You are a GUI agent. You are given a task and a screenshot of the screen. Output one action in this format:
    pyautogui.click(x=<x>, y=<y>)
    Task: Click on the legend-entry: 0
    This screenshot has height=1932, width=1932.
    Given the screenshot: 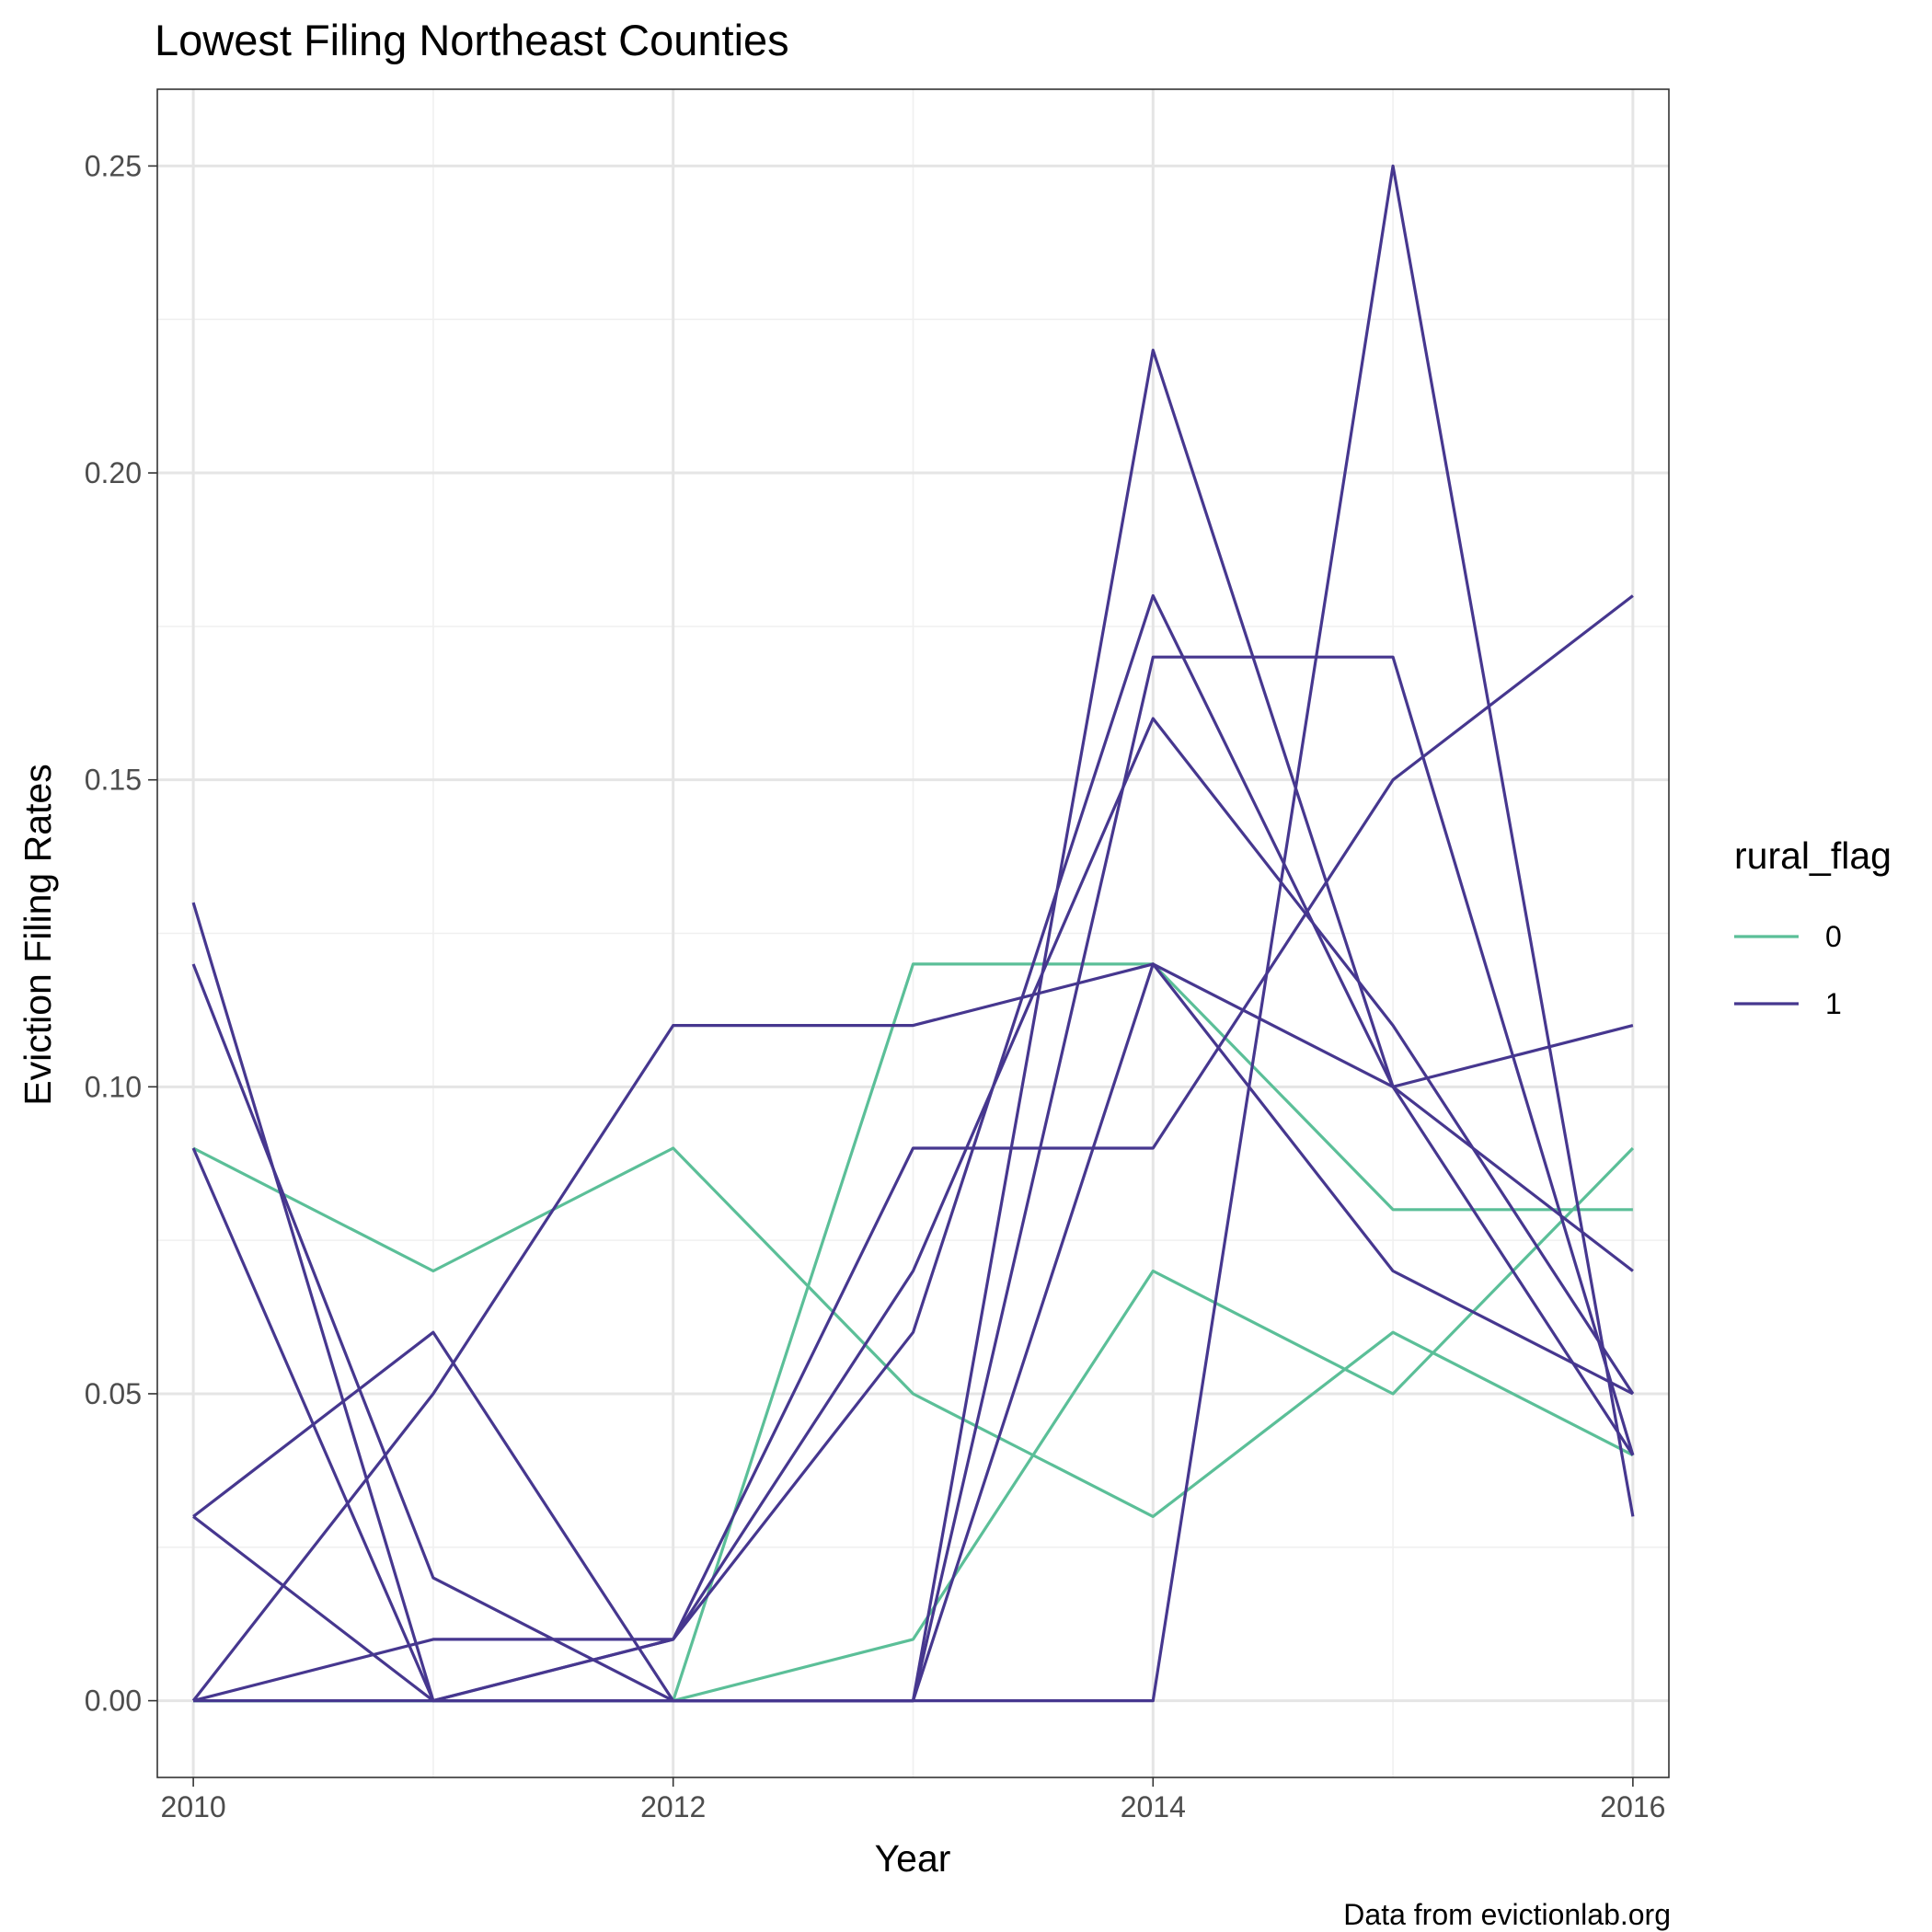 What is the action you would take?
    pyautogui.click(x=1788, y=936)
    